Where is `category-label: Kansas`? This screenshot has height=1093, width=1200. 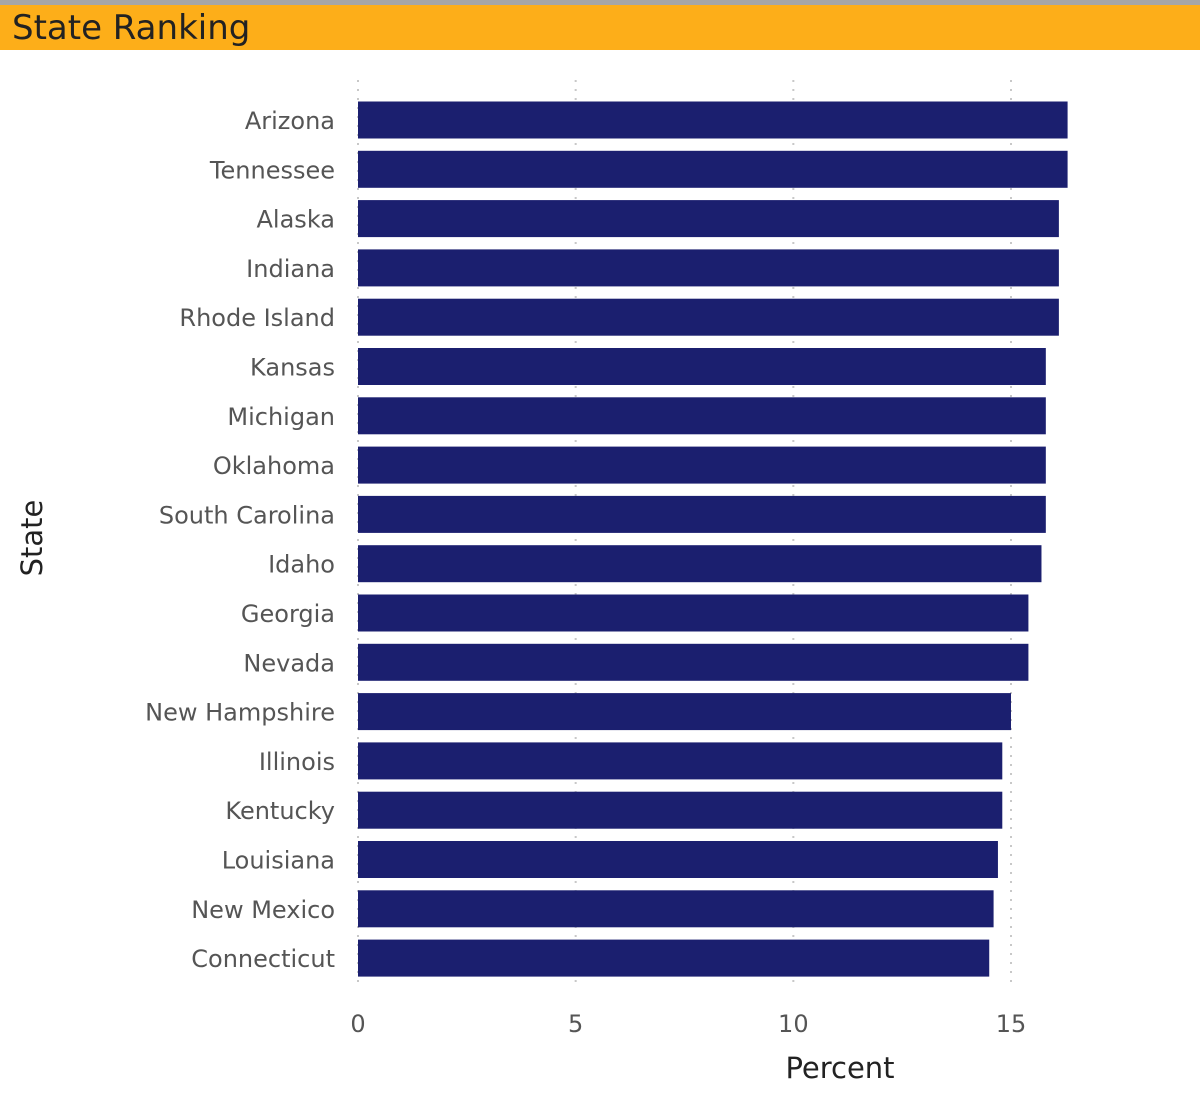 category-label: Kansas is located at coordinates (292, 368).